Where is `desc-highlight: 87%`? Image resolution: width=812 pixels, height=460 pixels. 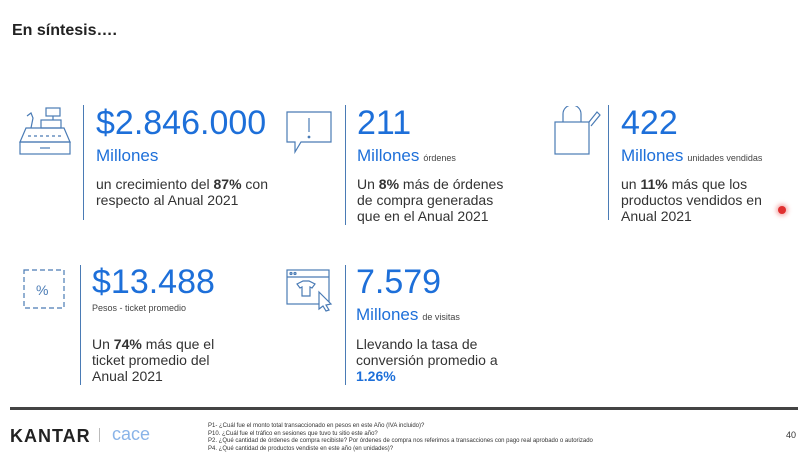 desc-highlight: 87% is located at coordinates (227, 184).